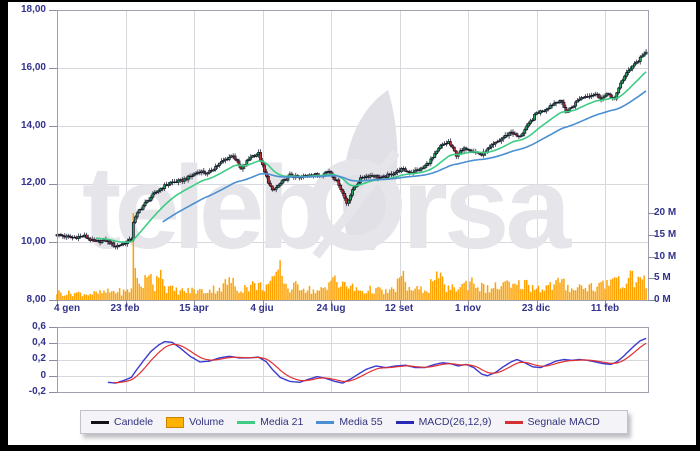  What do you see at coordinates (665, 212) in the screenshot?
I see `volume-axis-label: 20 M` at bounding box center [665, 212].